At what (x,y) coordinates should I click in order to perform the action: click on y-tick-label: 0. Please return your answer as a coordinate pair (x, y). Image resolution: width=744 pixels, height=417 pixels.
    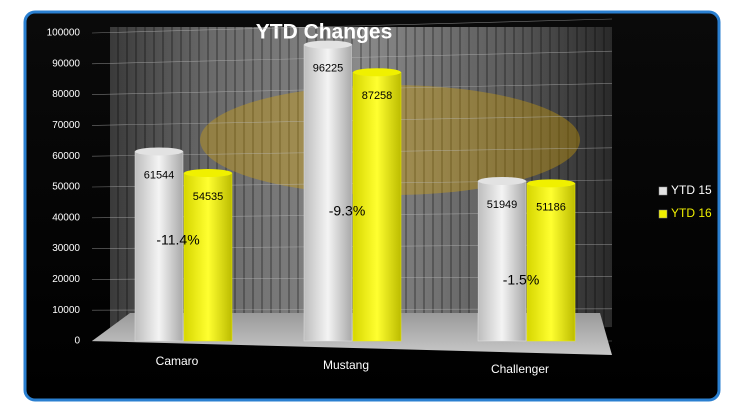
    Looking at the image, I should click on (77, 341).